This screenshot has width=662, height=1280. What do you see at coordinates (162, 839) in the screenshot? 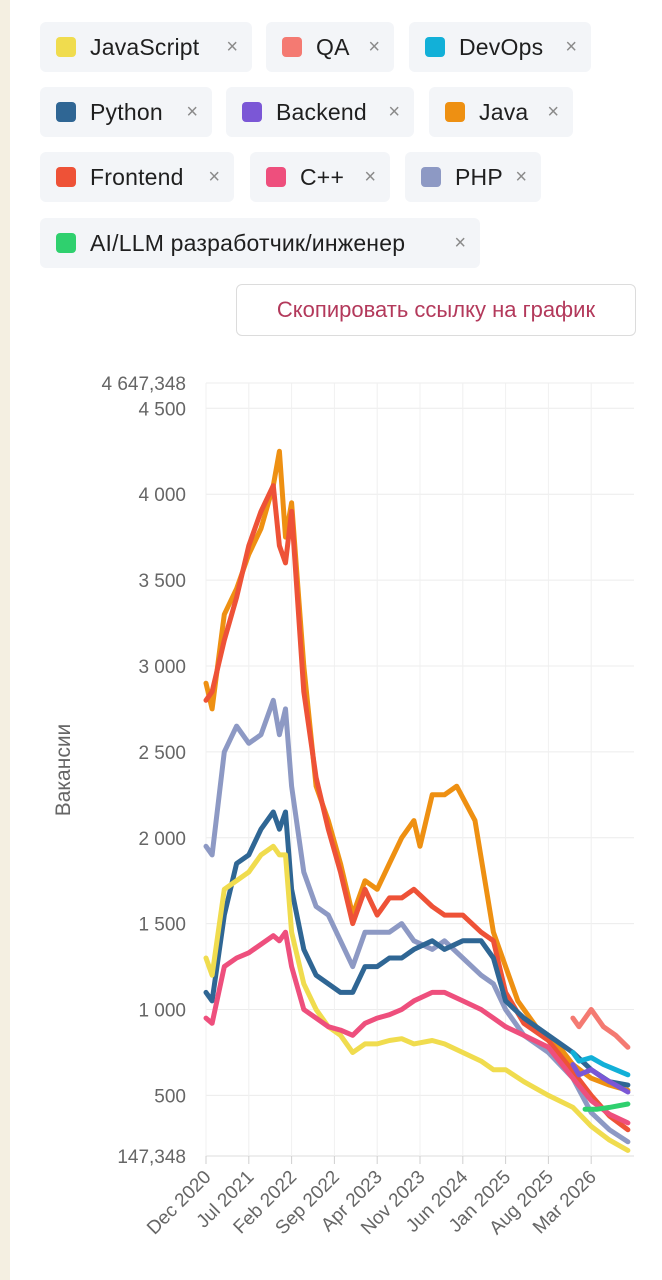
I see `y-tick-label: 2 000` at bounding box center [162, 839].